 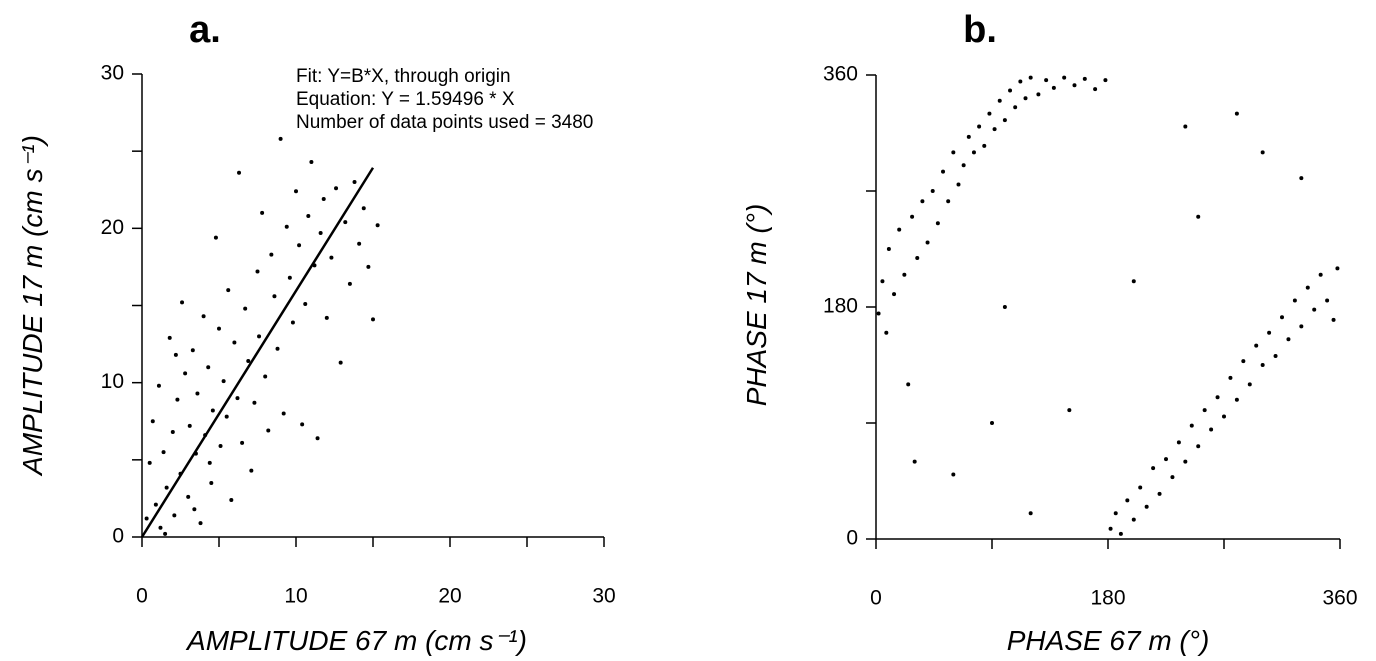 I want to click on chart-title: b., so click(x=980, y=30).